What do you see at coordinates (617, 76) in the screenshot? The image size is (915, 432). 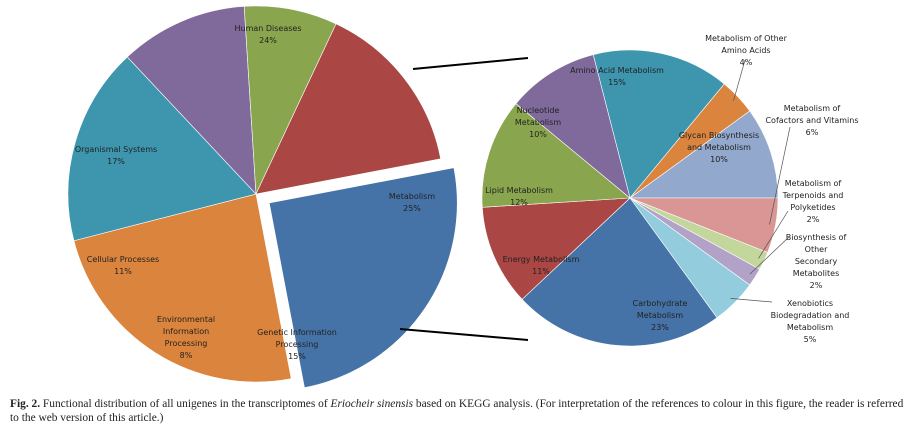 I see `metabolism-label-amino-acid-metabolism: Amino Acid Metabolism 15%` at bounding box center [617, 76].